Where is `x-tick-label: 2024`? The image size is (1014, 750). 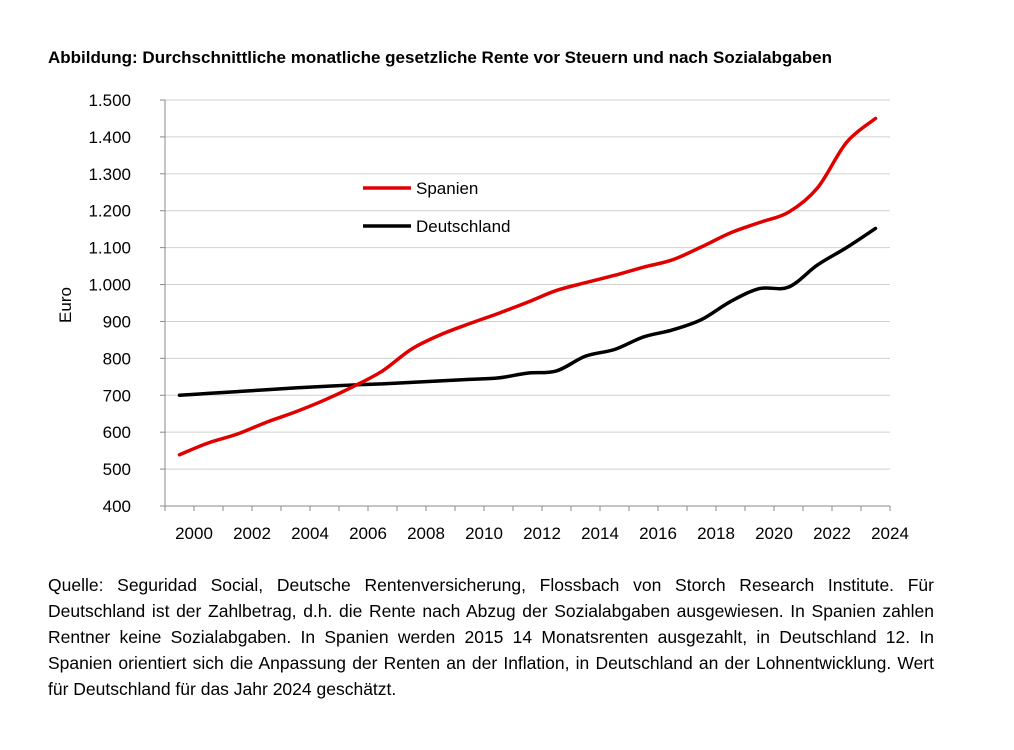 x-tick-label: 2024 is located at coordinates (890, 533).